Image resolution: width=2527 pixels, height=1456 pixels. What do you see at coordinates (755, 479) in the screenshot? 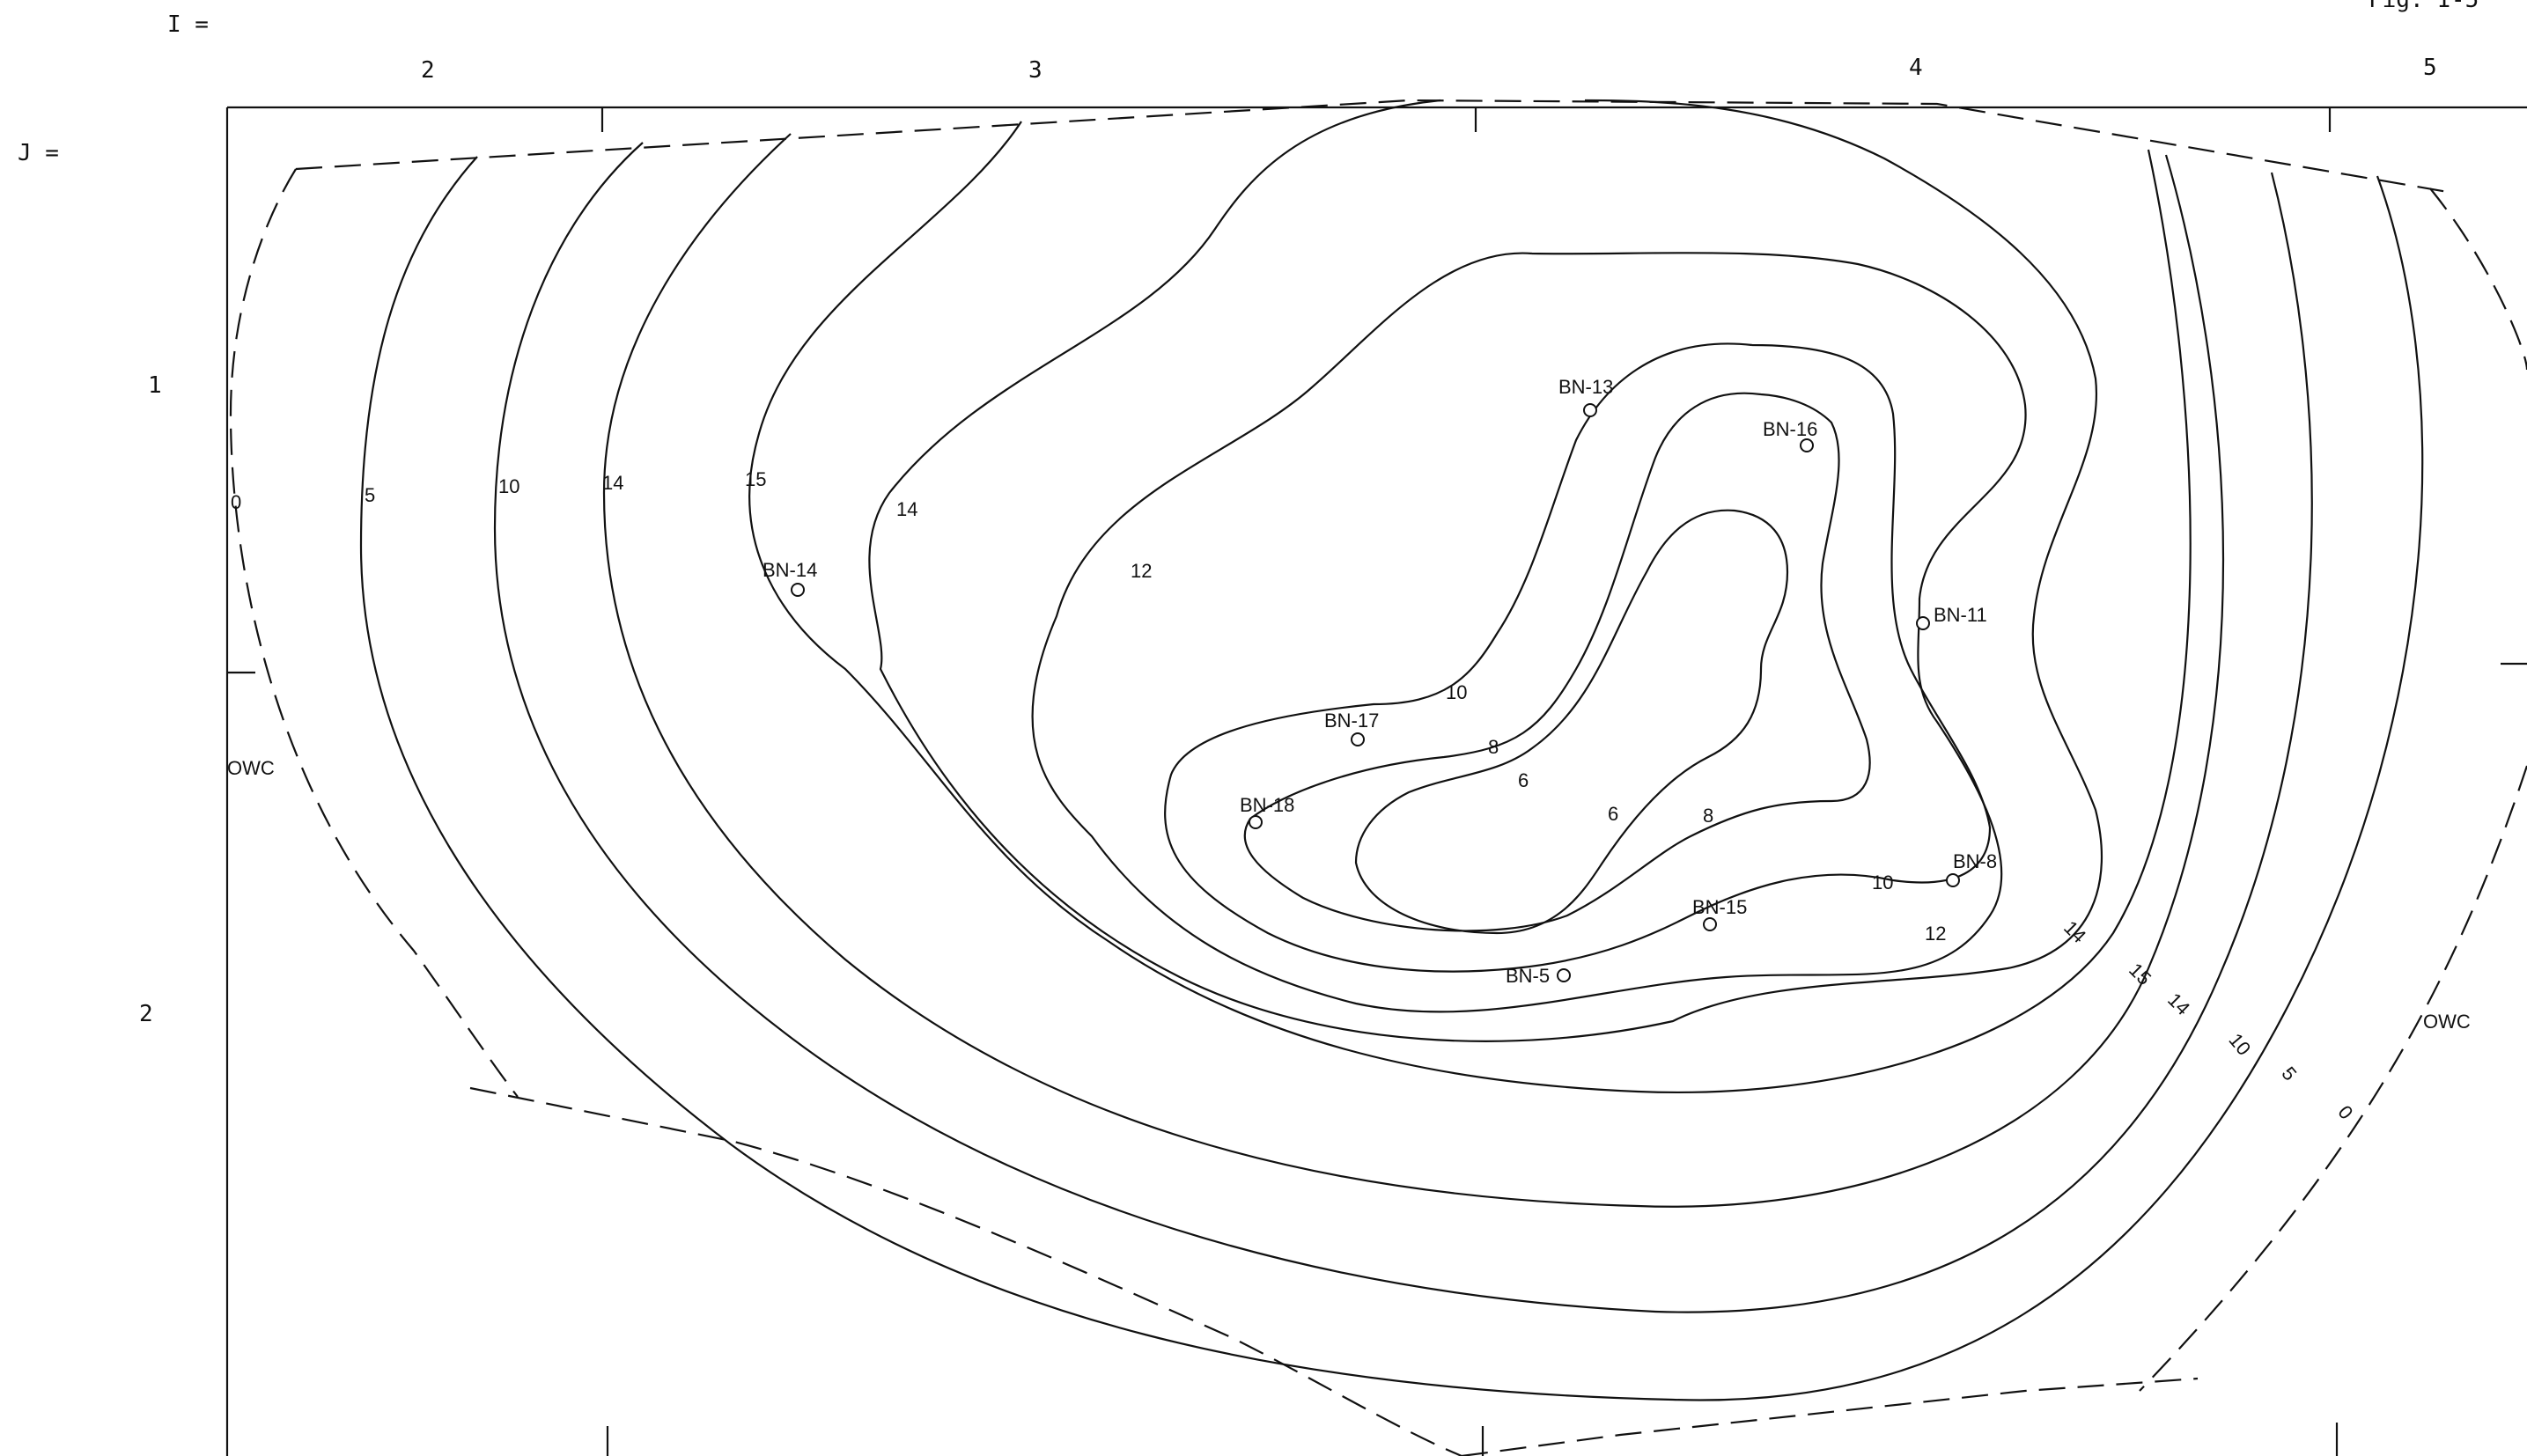
I see `contour-label: 15` at bounding box center [755, 479].